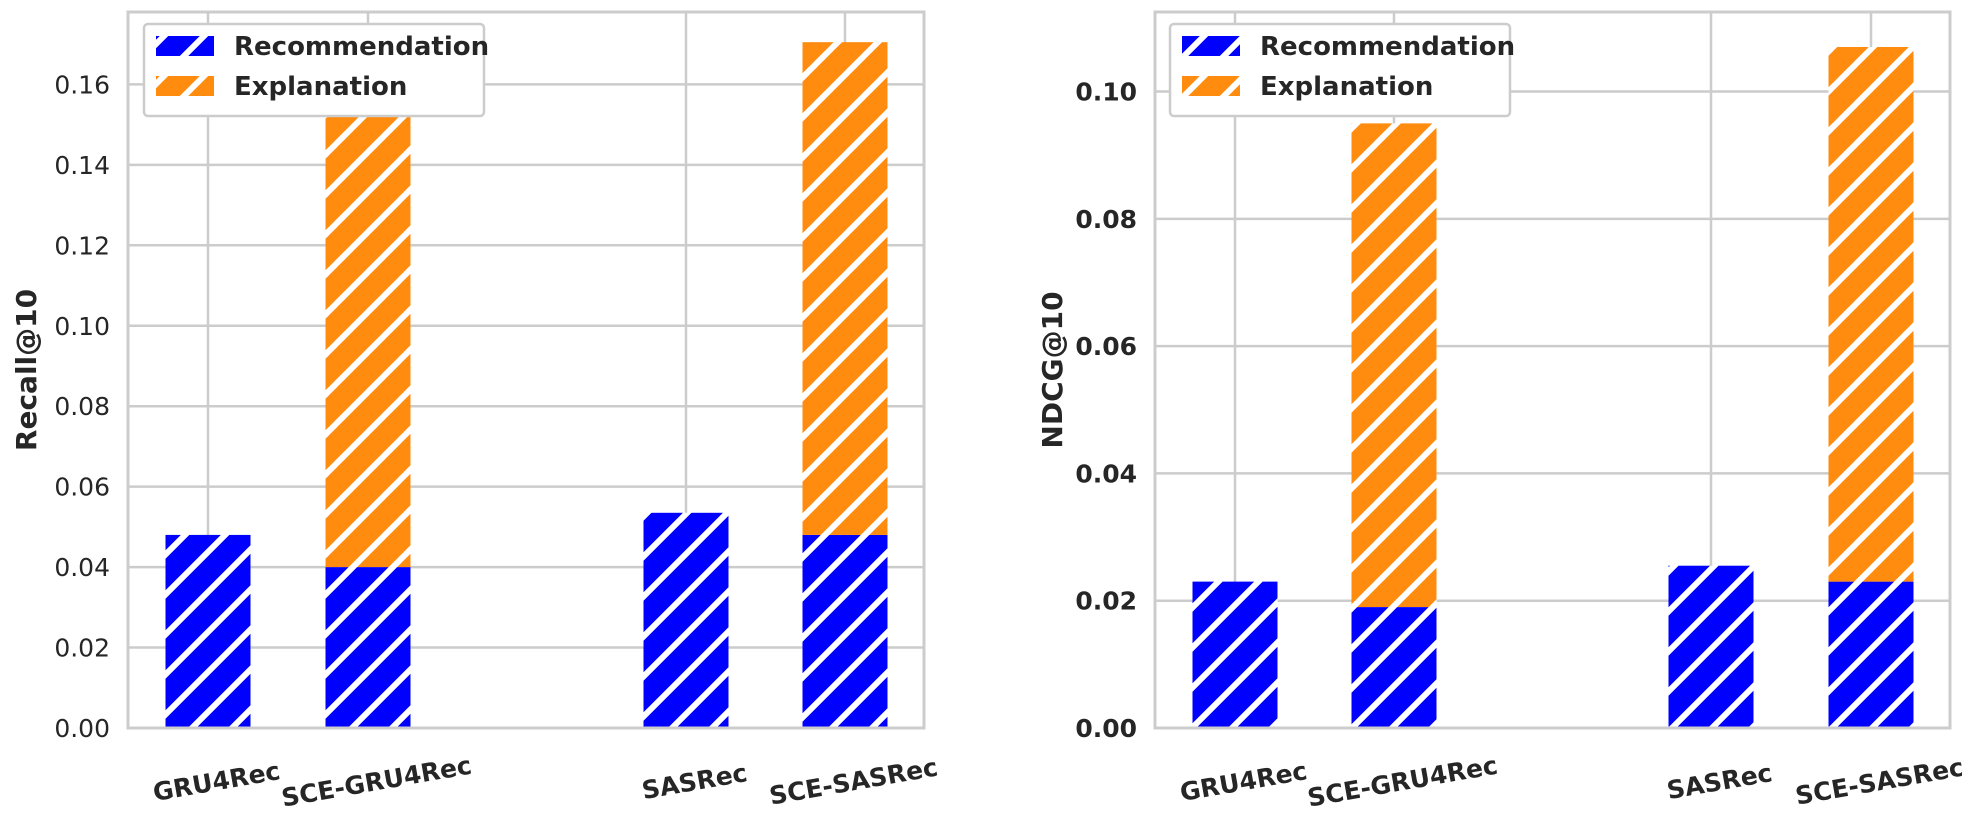 This screenshot has height=830, width=1962. Describe the element at coordinates (1052, 369) in the screenshot. I see `y-axis-title: NDCG@10` at that location.